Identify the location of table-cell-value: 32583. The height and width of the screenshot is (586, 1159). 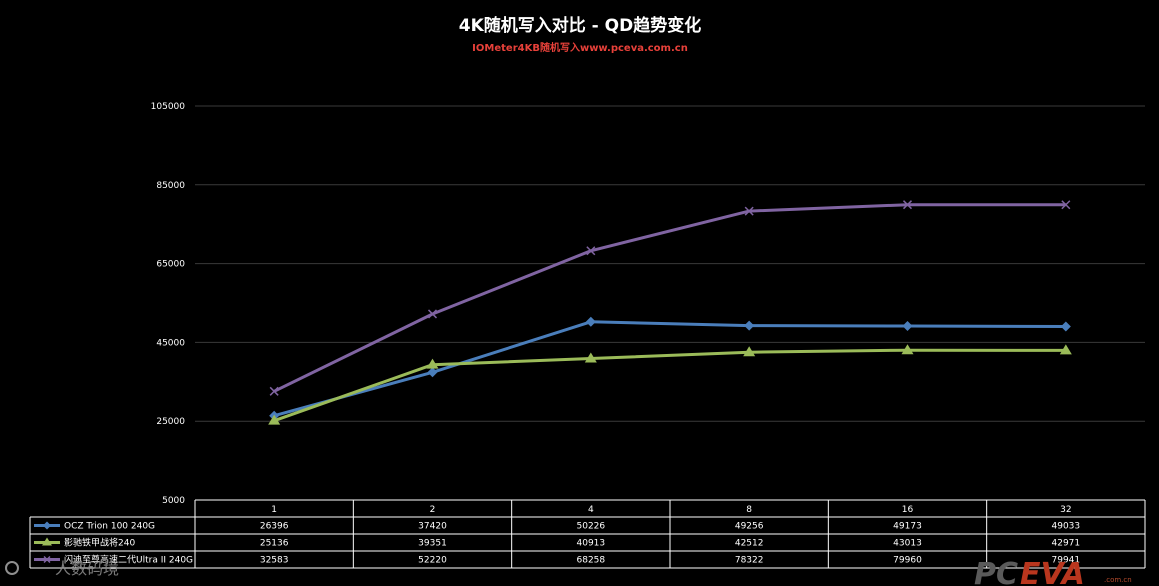
(274, 561).